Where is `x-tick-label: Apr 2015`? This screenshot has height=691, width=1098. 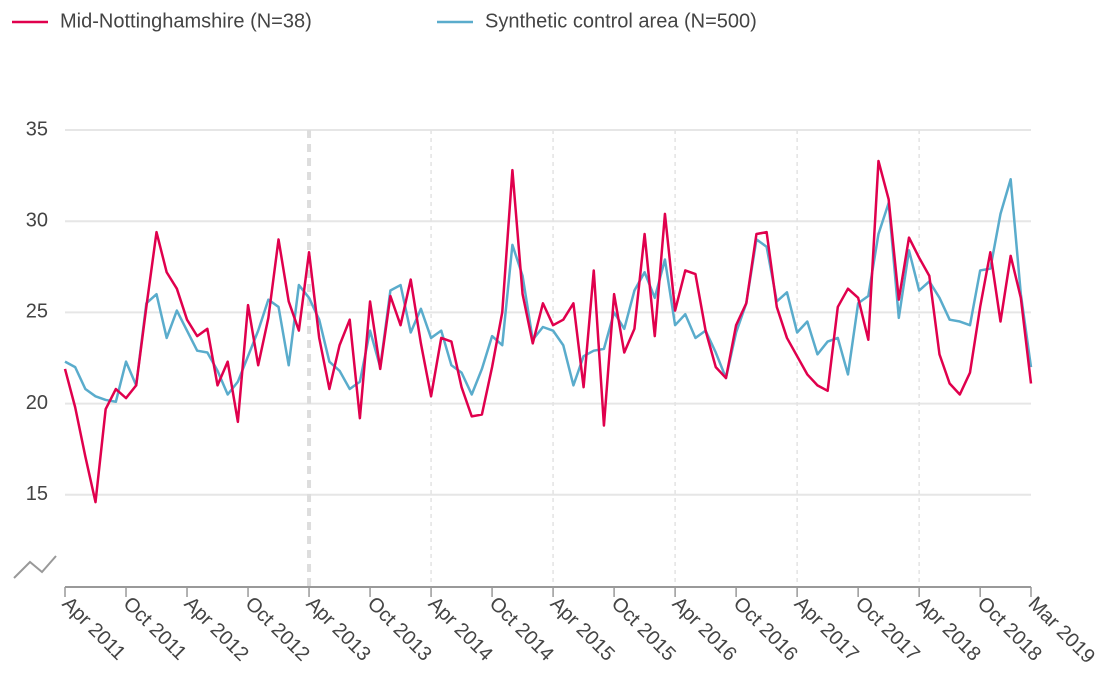 x-tick-label: Apr 2015 is located at coordinates (582, 629).